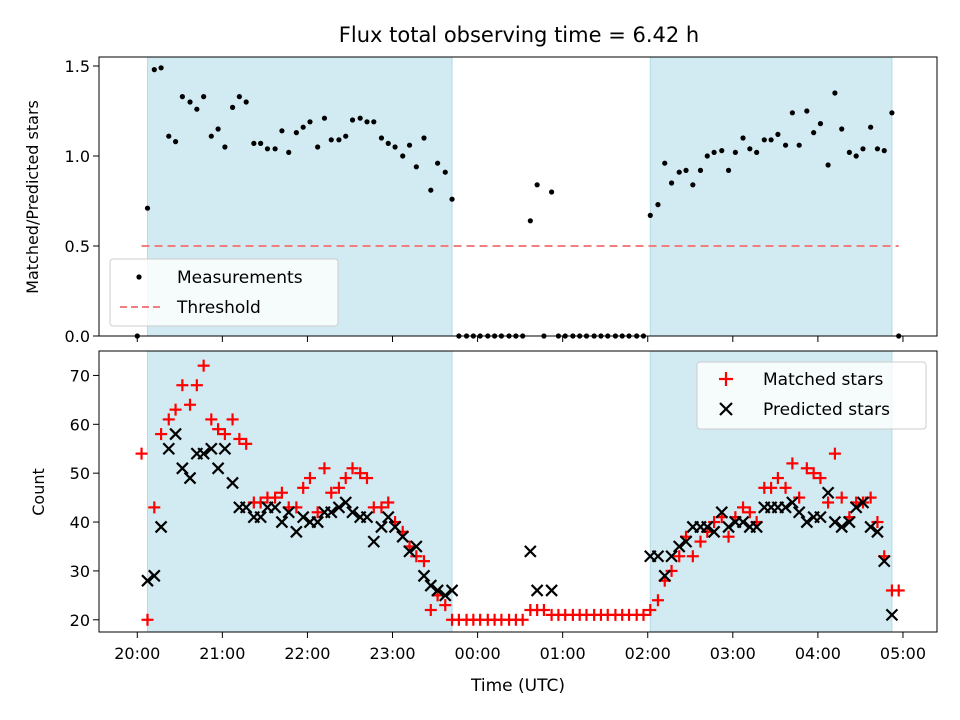 This screenshot has width=960, height=720. Describe the element at coordinates (307, 653) in the screenshot. I see `x-tick-label: 22:00` at that location.